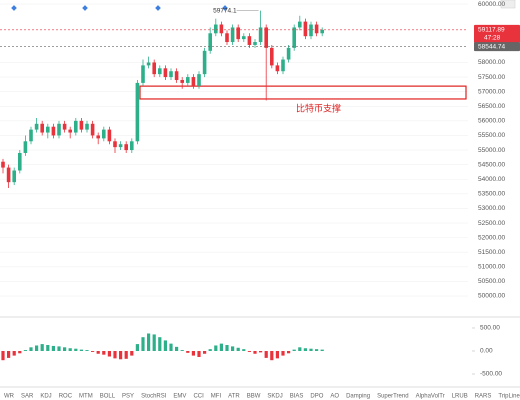 The height and width of the screenshot is (400, 520). What do you see at coordinates (274, 397) in the screenshot?
I see `indicator-tab: SKDJ` at bounding box center [274, 397].